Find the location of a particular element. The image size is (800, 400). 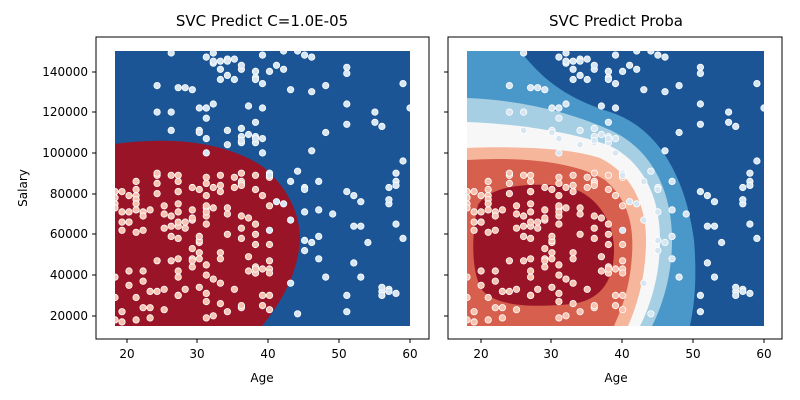

chart-right-title: SVC Predict Proba is located at coordinates (616, 21).